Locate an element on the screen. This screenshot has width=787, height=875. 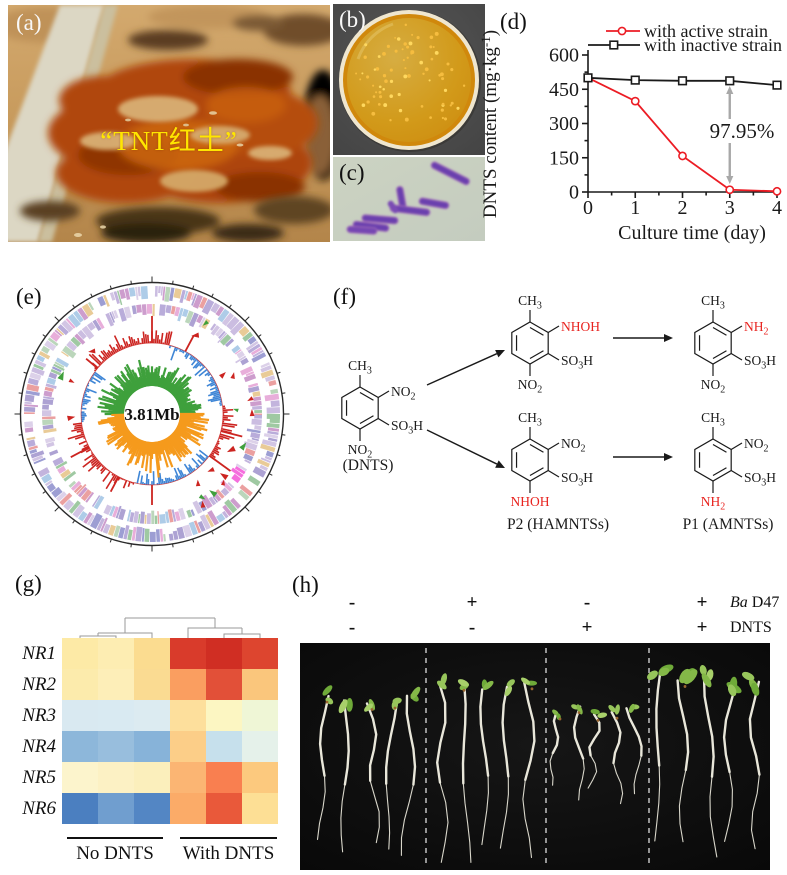
sign-dnts-group3: + is located at coordinates (587, 627).